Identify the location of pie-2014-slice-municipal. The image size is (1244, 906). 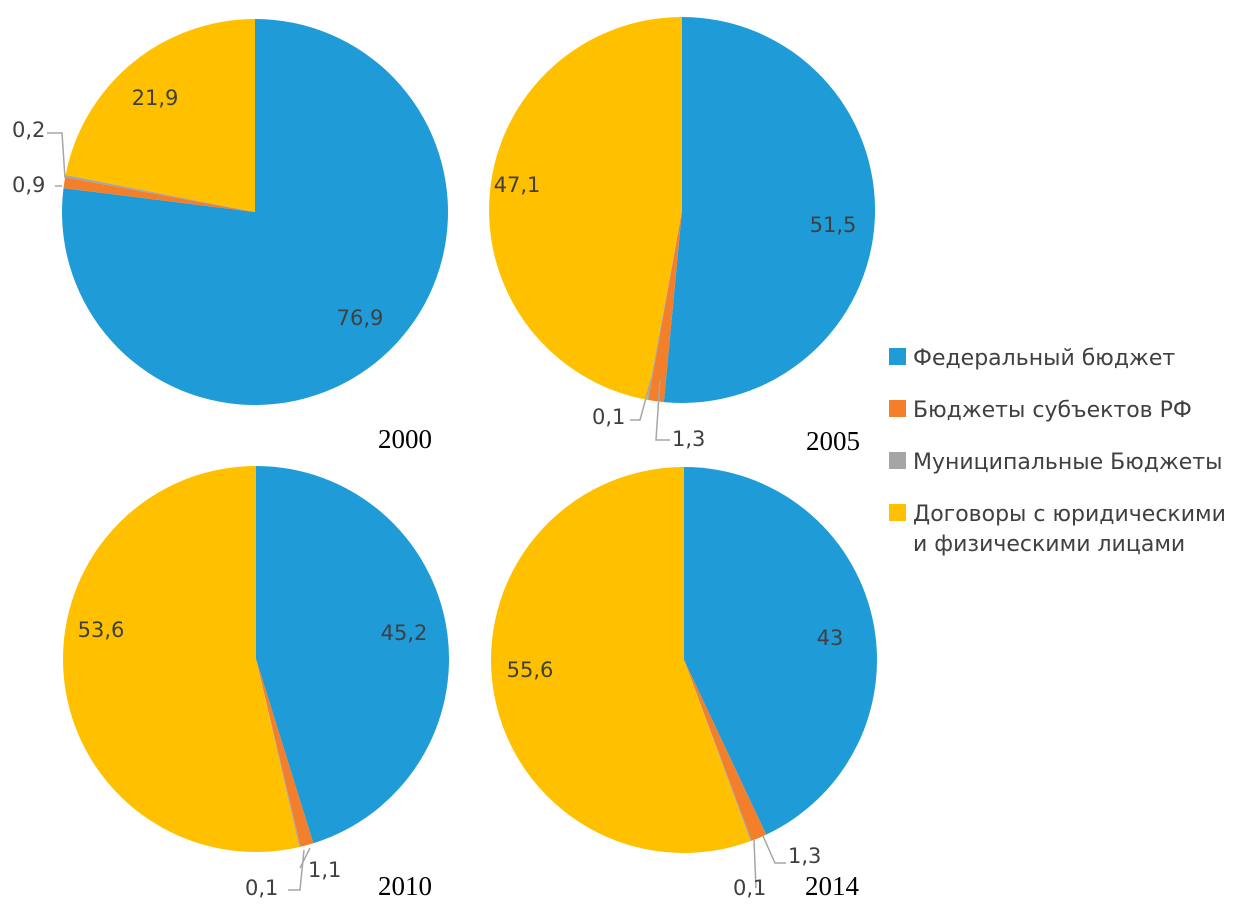
(718, 751).